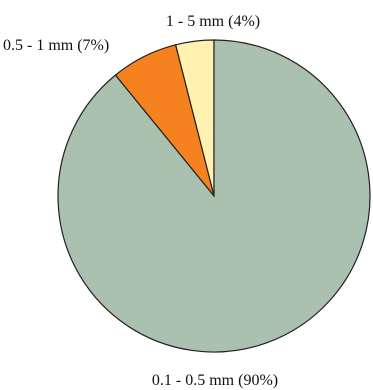 The height and width of the screenshot is (390, 373). Describe the element at coordinates (56, 45) in the screenshot. I see `slice-label-1: 0.5 - 1 mm (7%)` at that location.